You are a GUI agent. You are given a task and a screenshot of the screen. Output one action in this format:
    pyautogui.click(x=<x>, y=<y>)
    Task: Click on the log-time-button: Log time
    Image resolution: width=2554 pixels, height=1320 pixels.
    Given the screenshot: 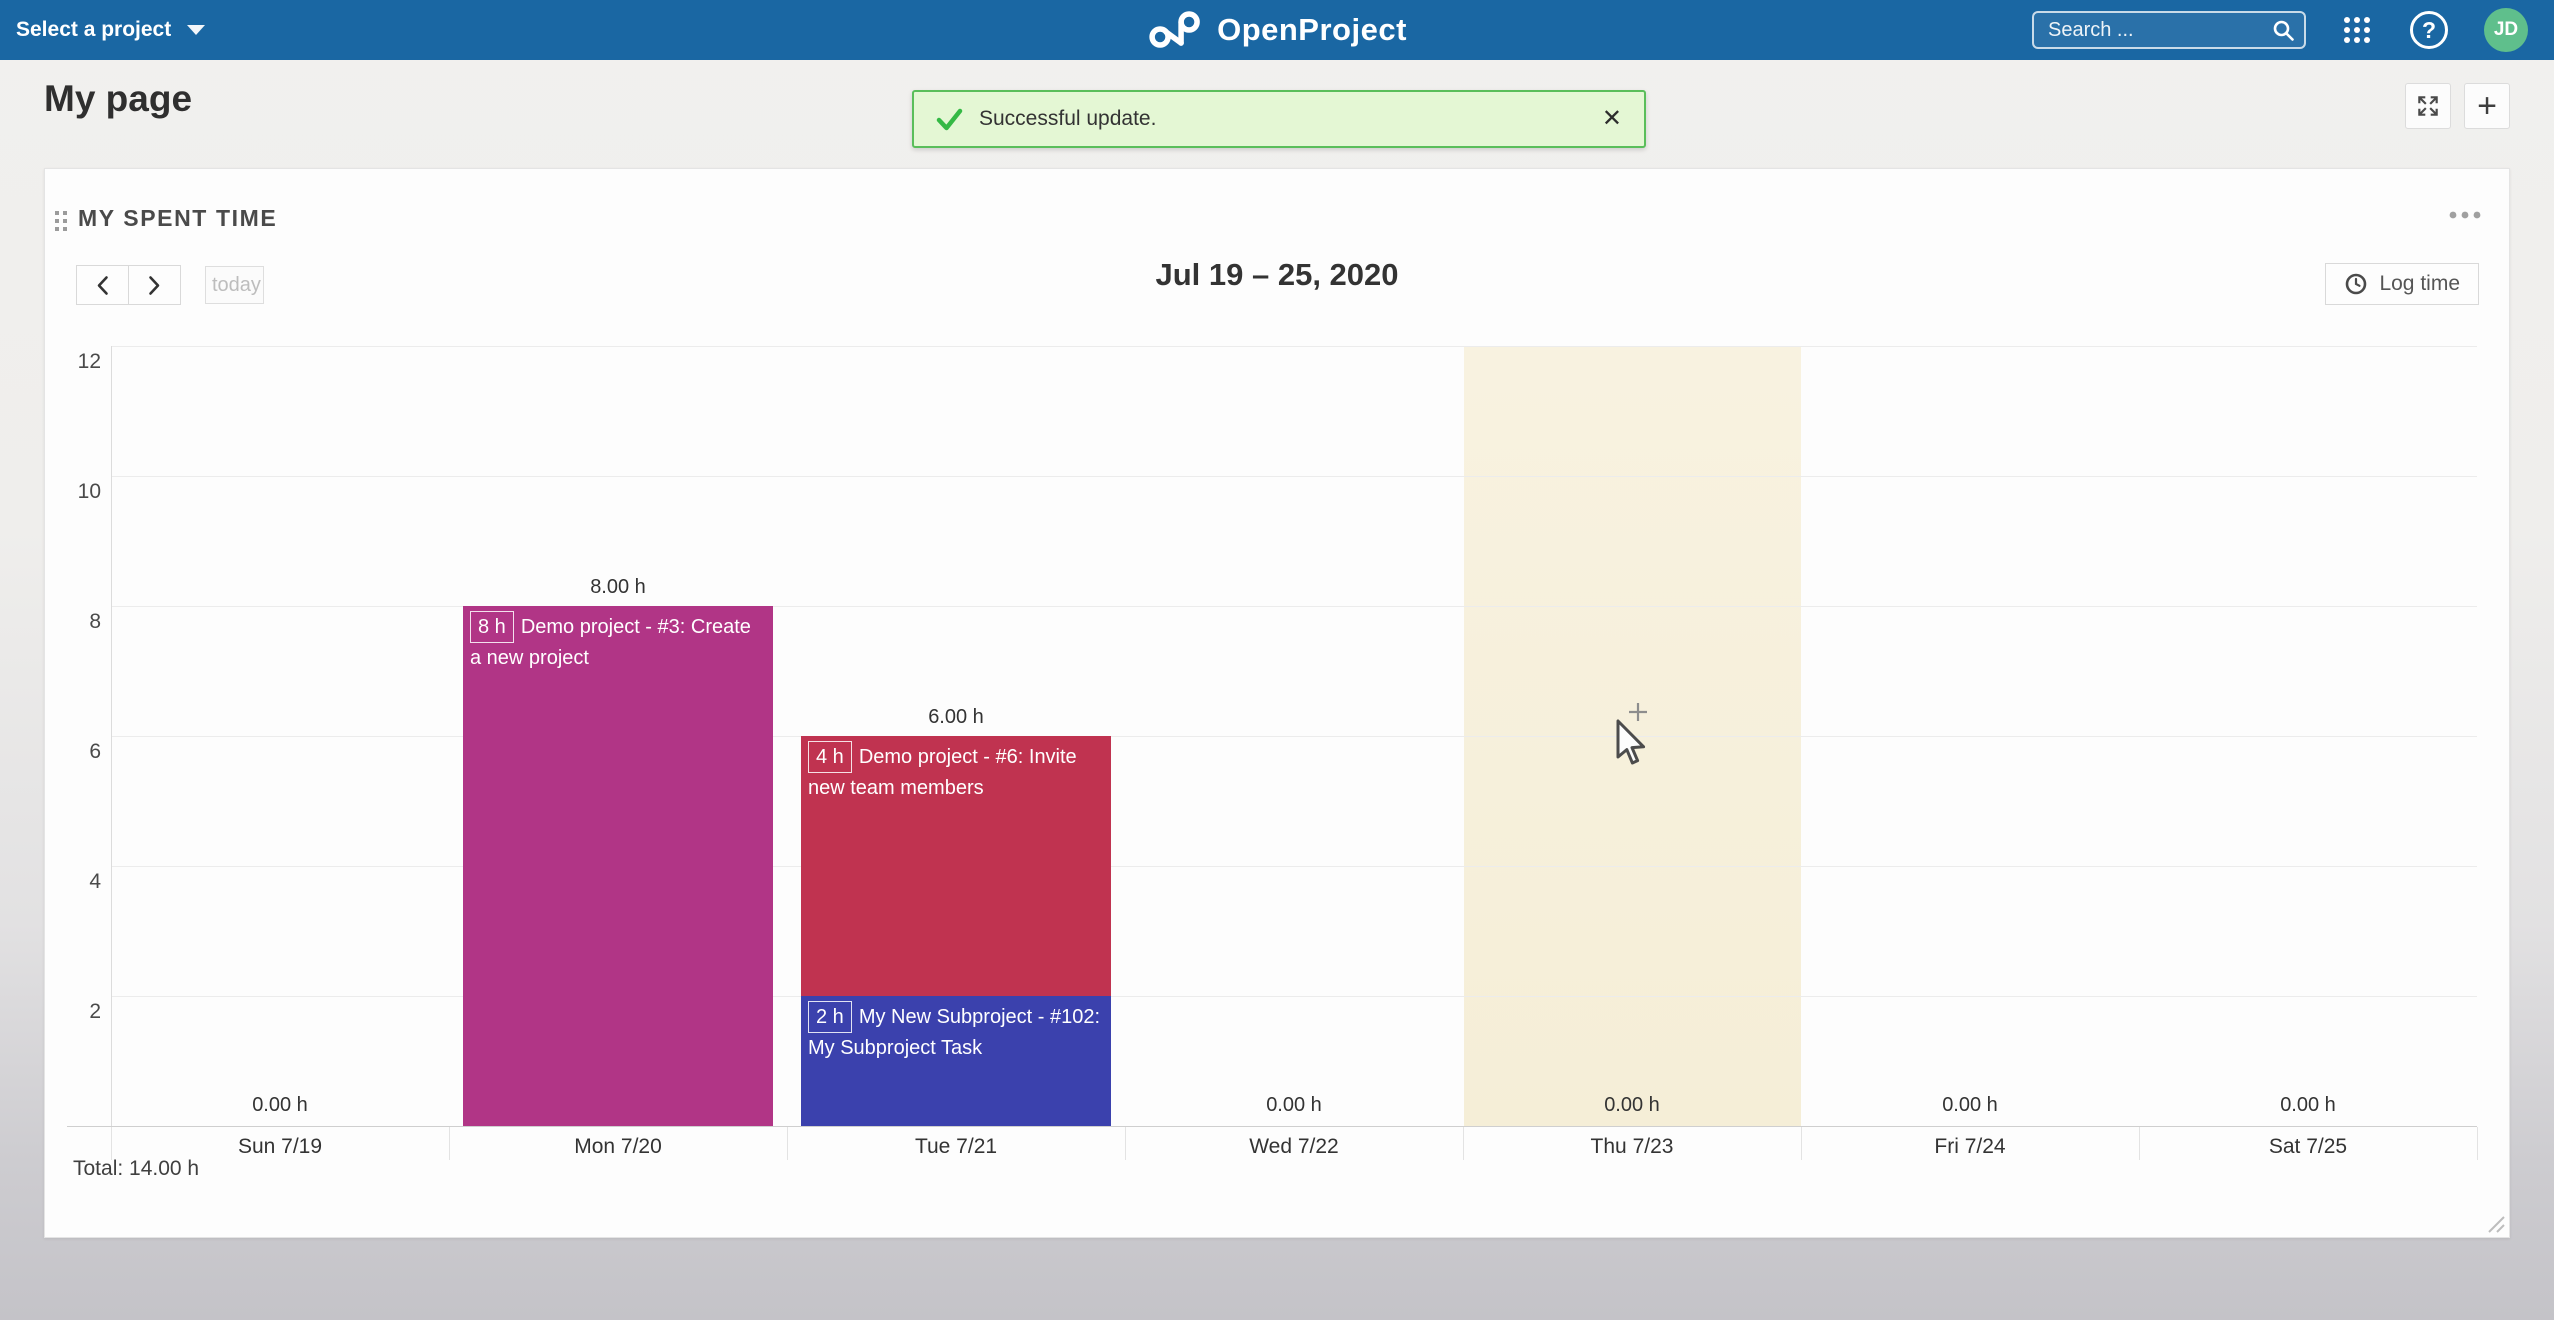 What is the action you would take?
    pyautogui.click(x=2402, y=284)
    